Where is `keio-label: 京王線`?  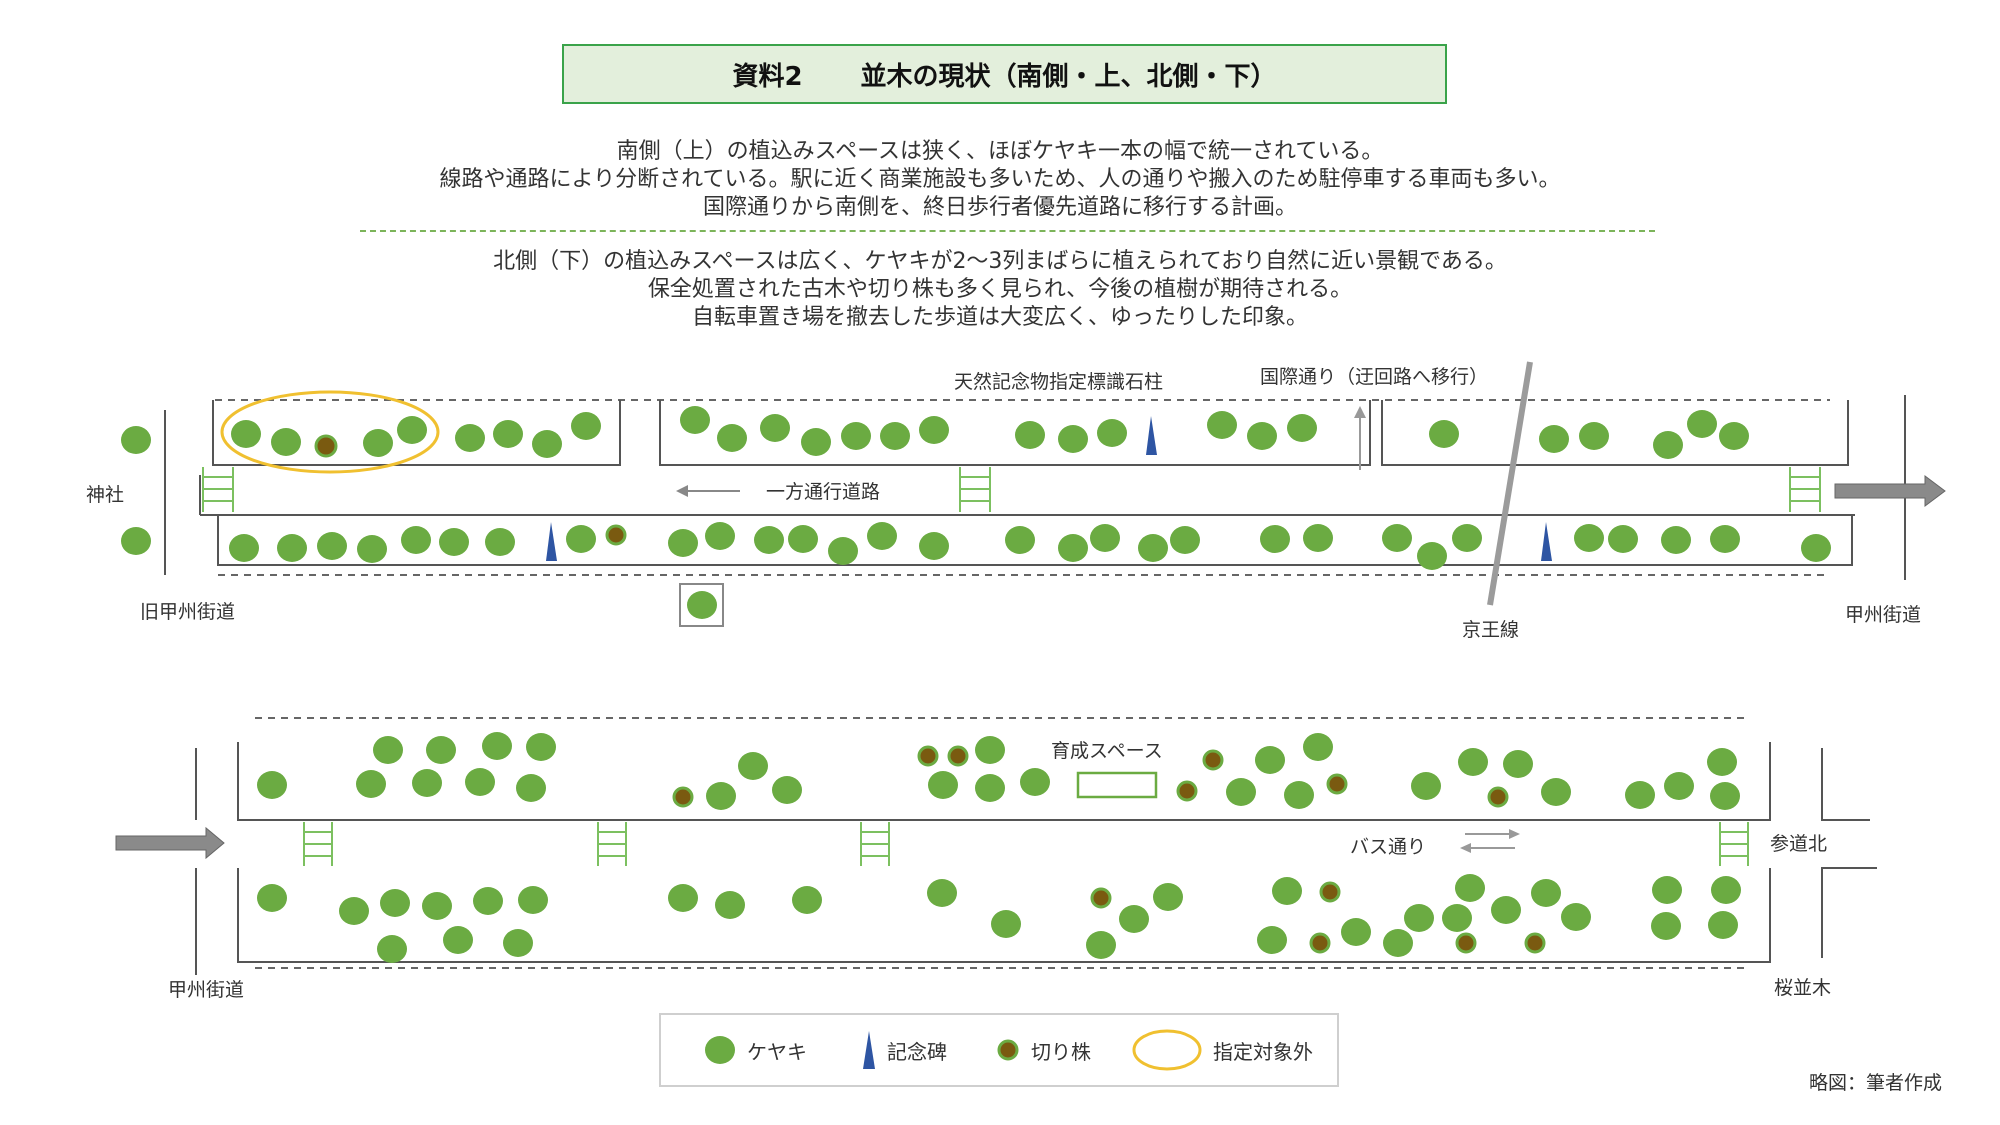
keio-label: 京王線 is located at coordinates (1490, 630).